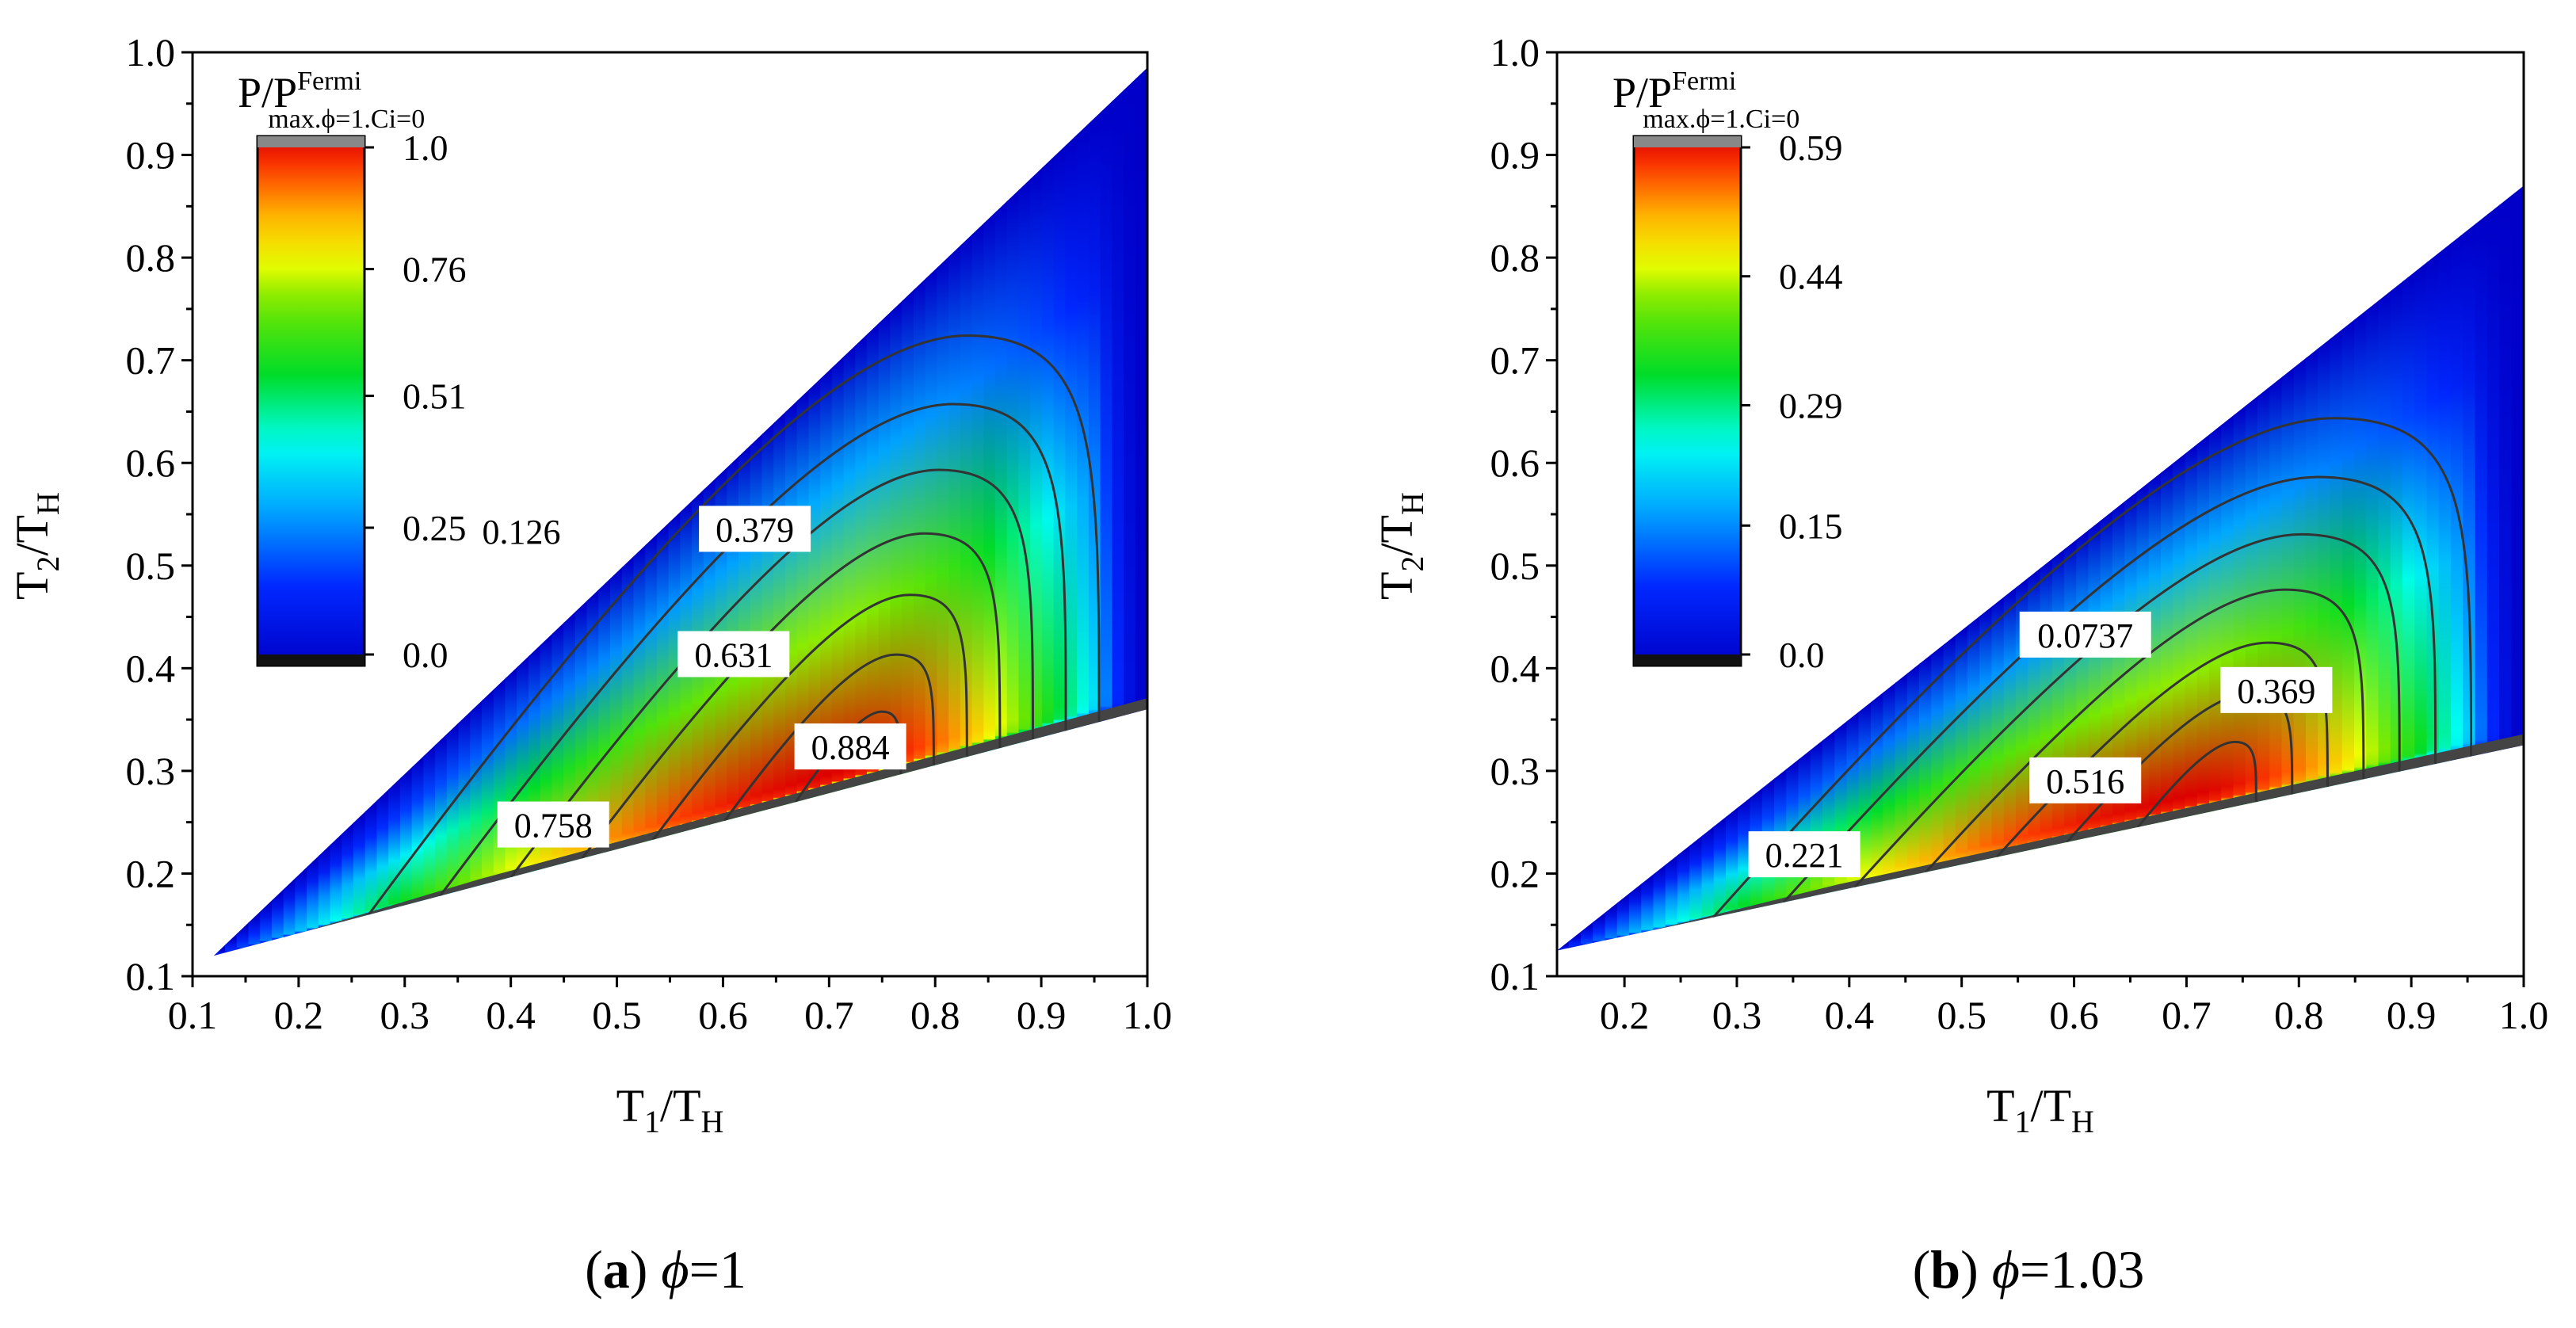  What do you see at coordinates (733, 654) in the screenshot?
I see `contour-label: 0.631` at bounding box center [733, 654].